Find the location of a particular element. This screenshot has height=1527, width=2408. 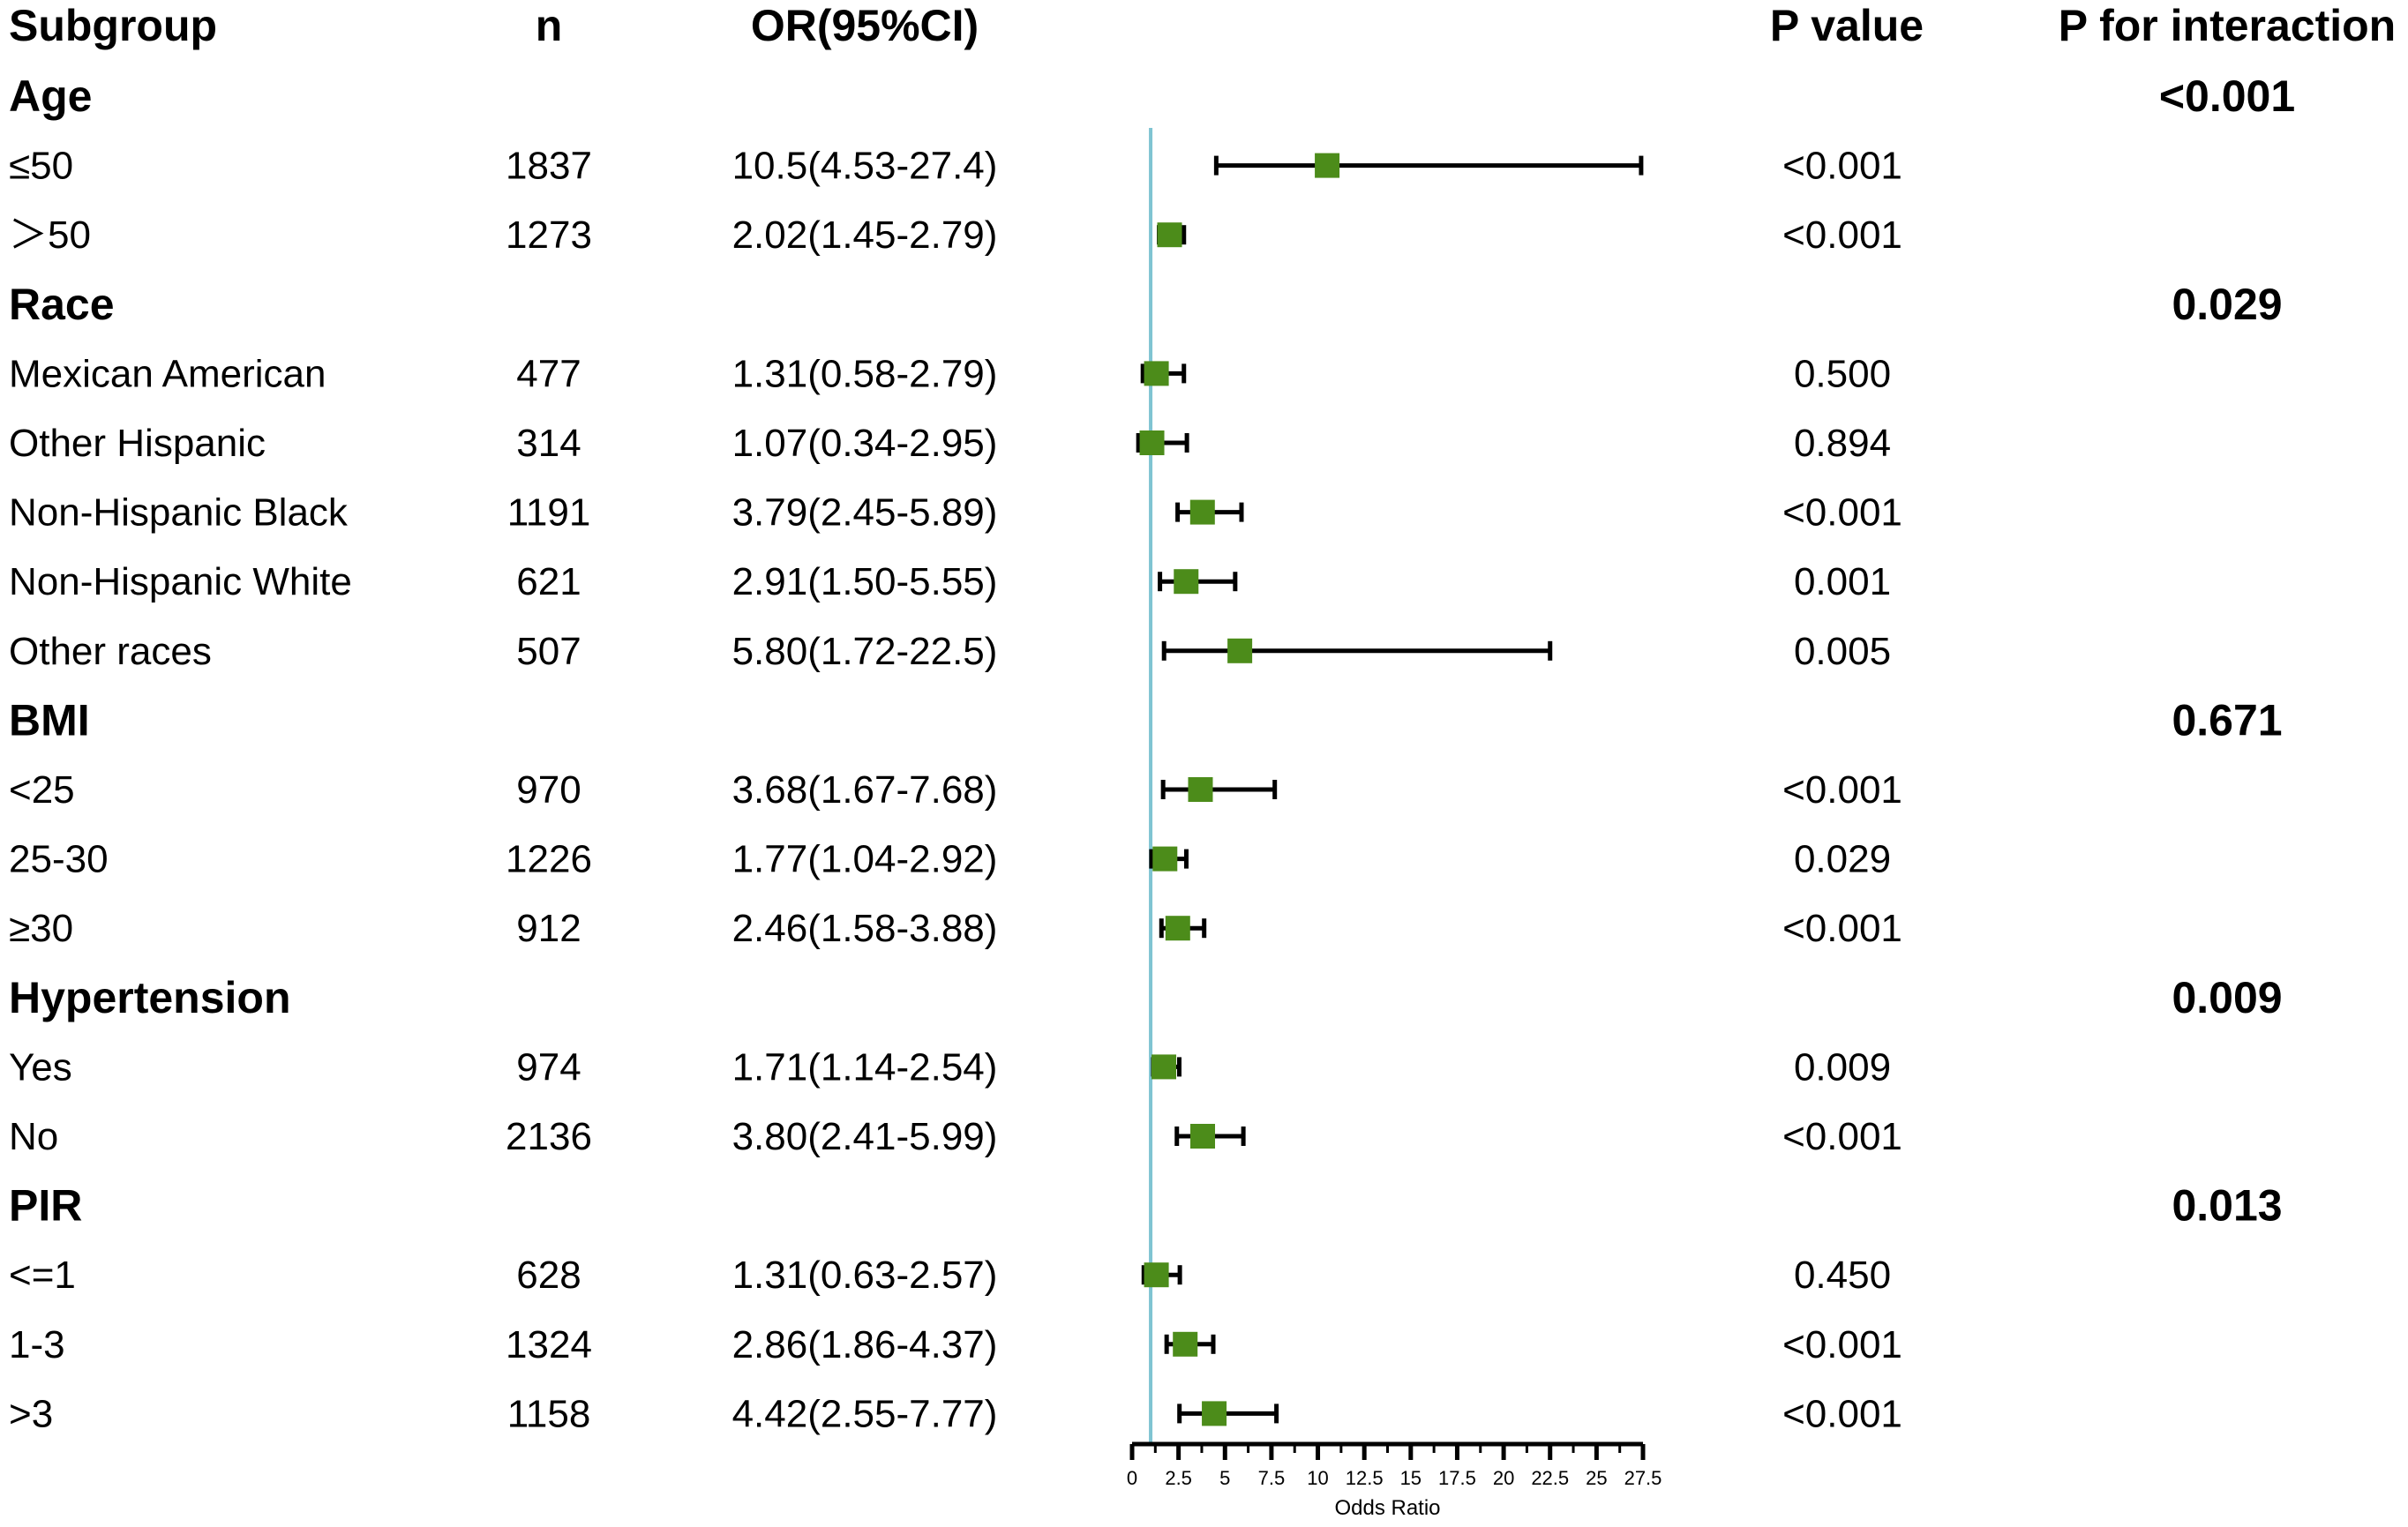

group-p-interaction: <0.001 is located at coordinates (2227, 96).